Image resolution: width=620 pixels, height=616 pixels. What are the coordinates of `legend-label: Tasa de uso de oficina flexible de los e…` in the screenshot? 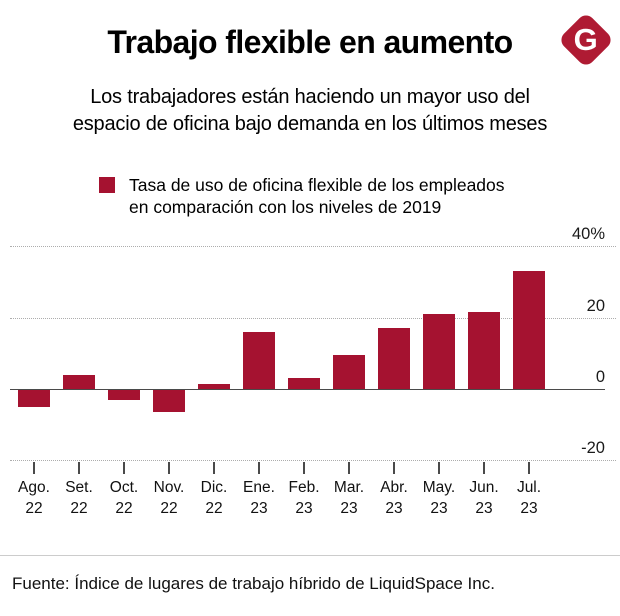 It's located at (317, 196).